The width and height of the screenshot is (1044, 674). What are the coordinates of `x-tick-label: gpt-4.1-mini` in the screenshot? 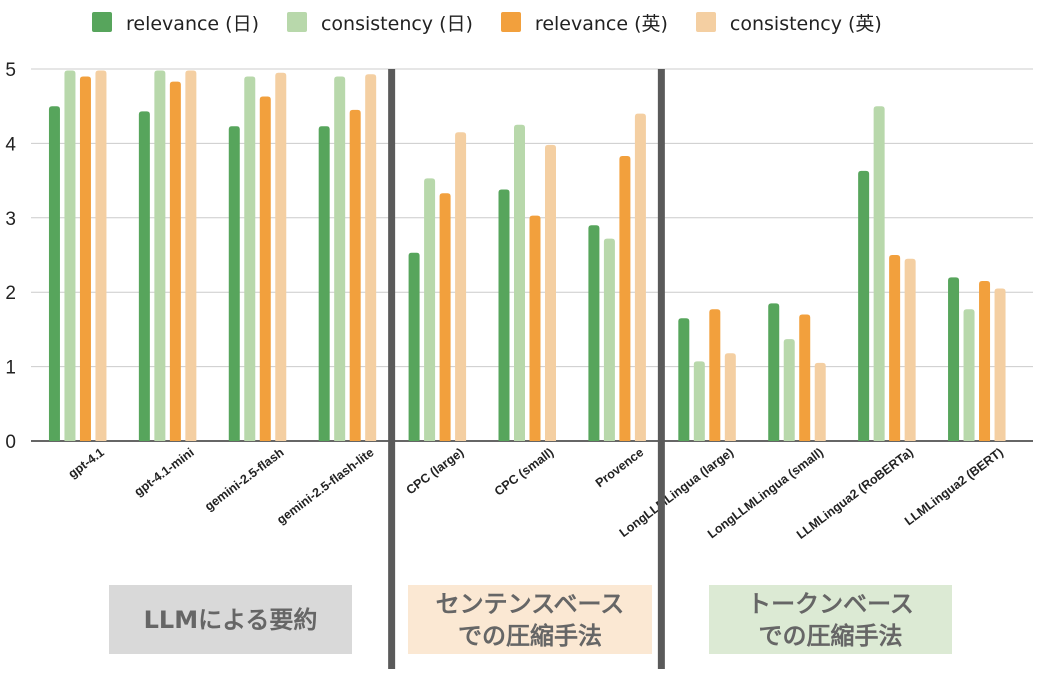 It's located at (164, 472).